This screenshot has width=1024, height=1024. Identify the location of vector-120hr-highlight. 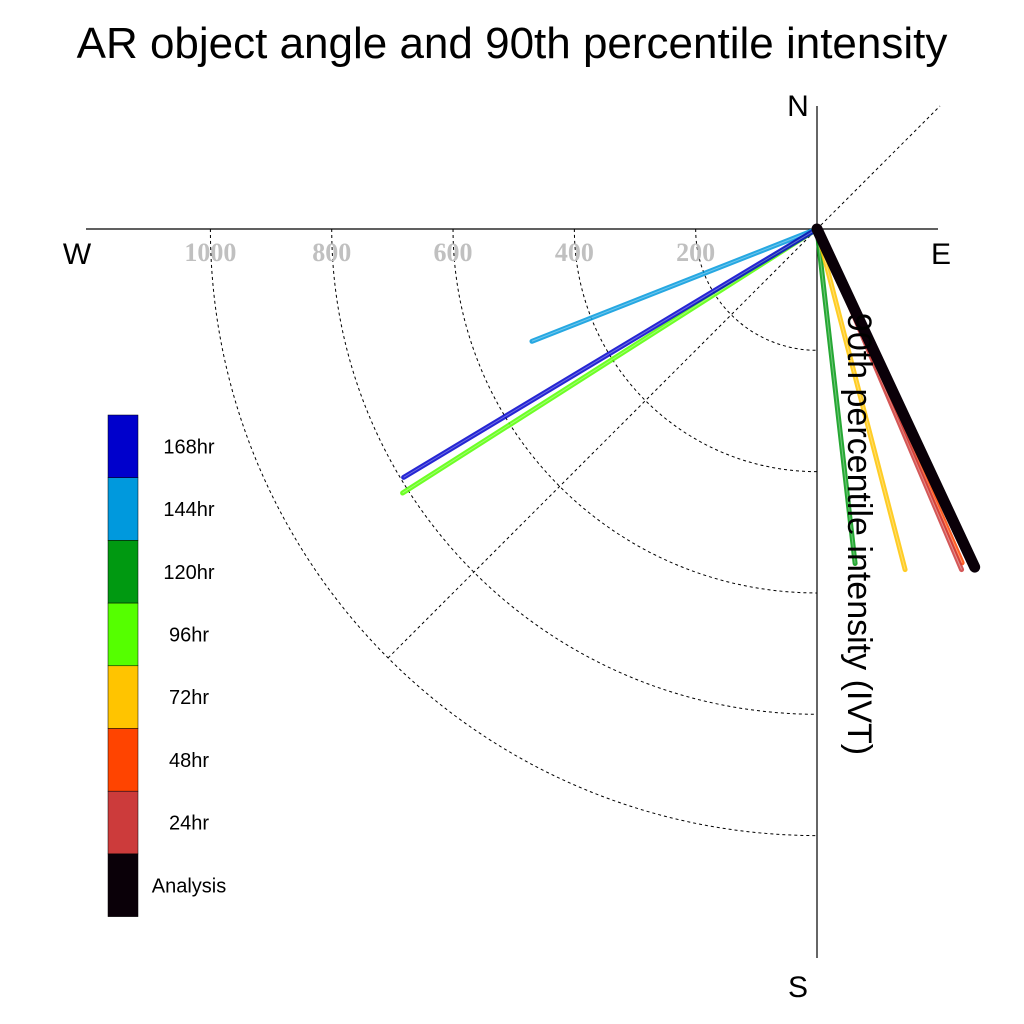
(836, 396).